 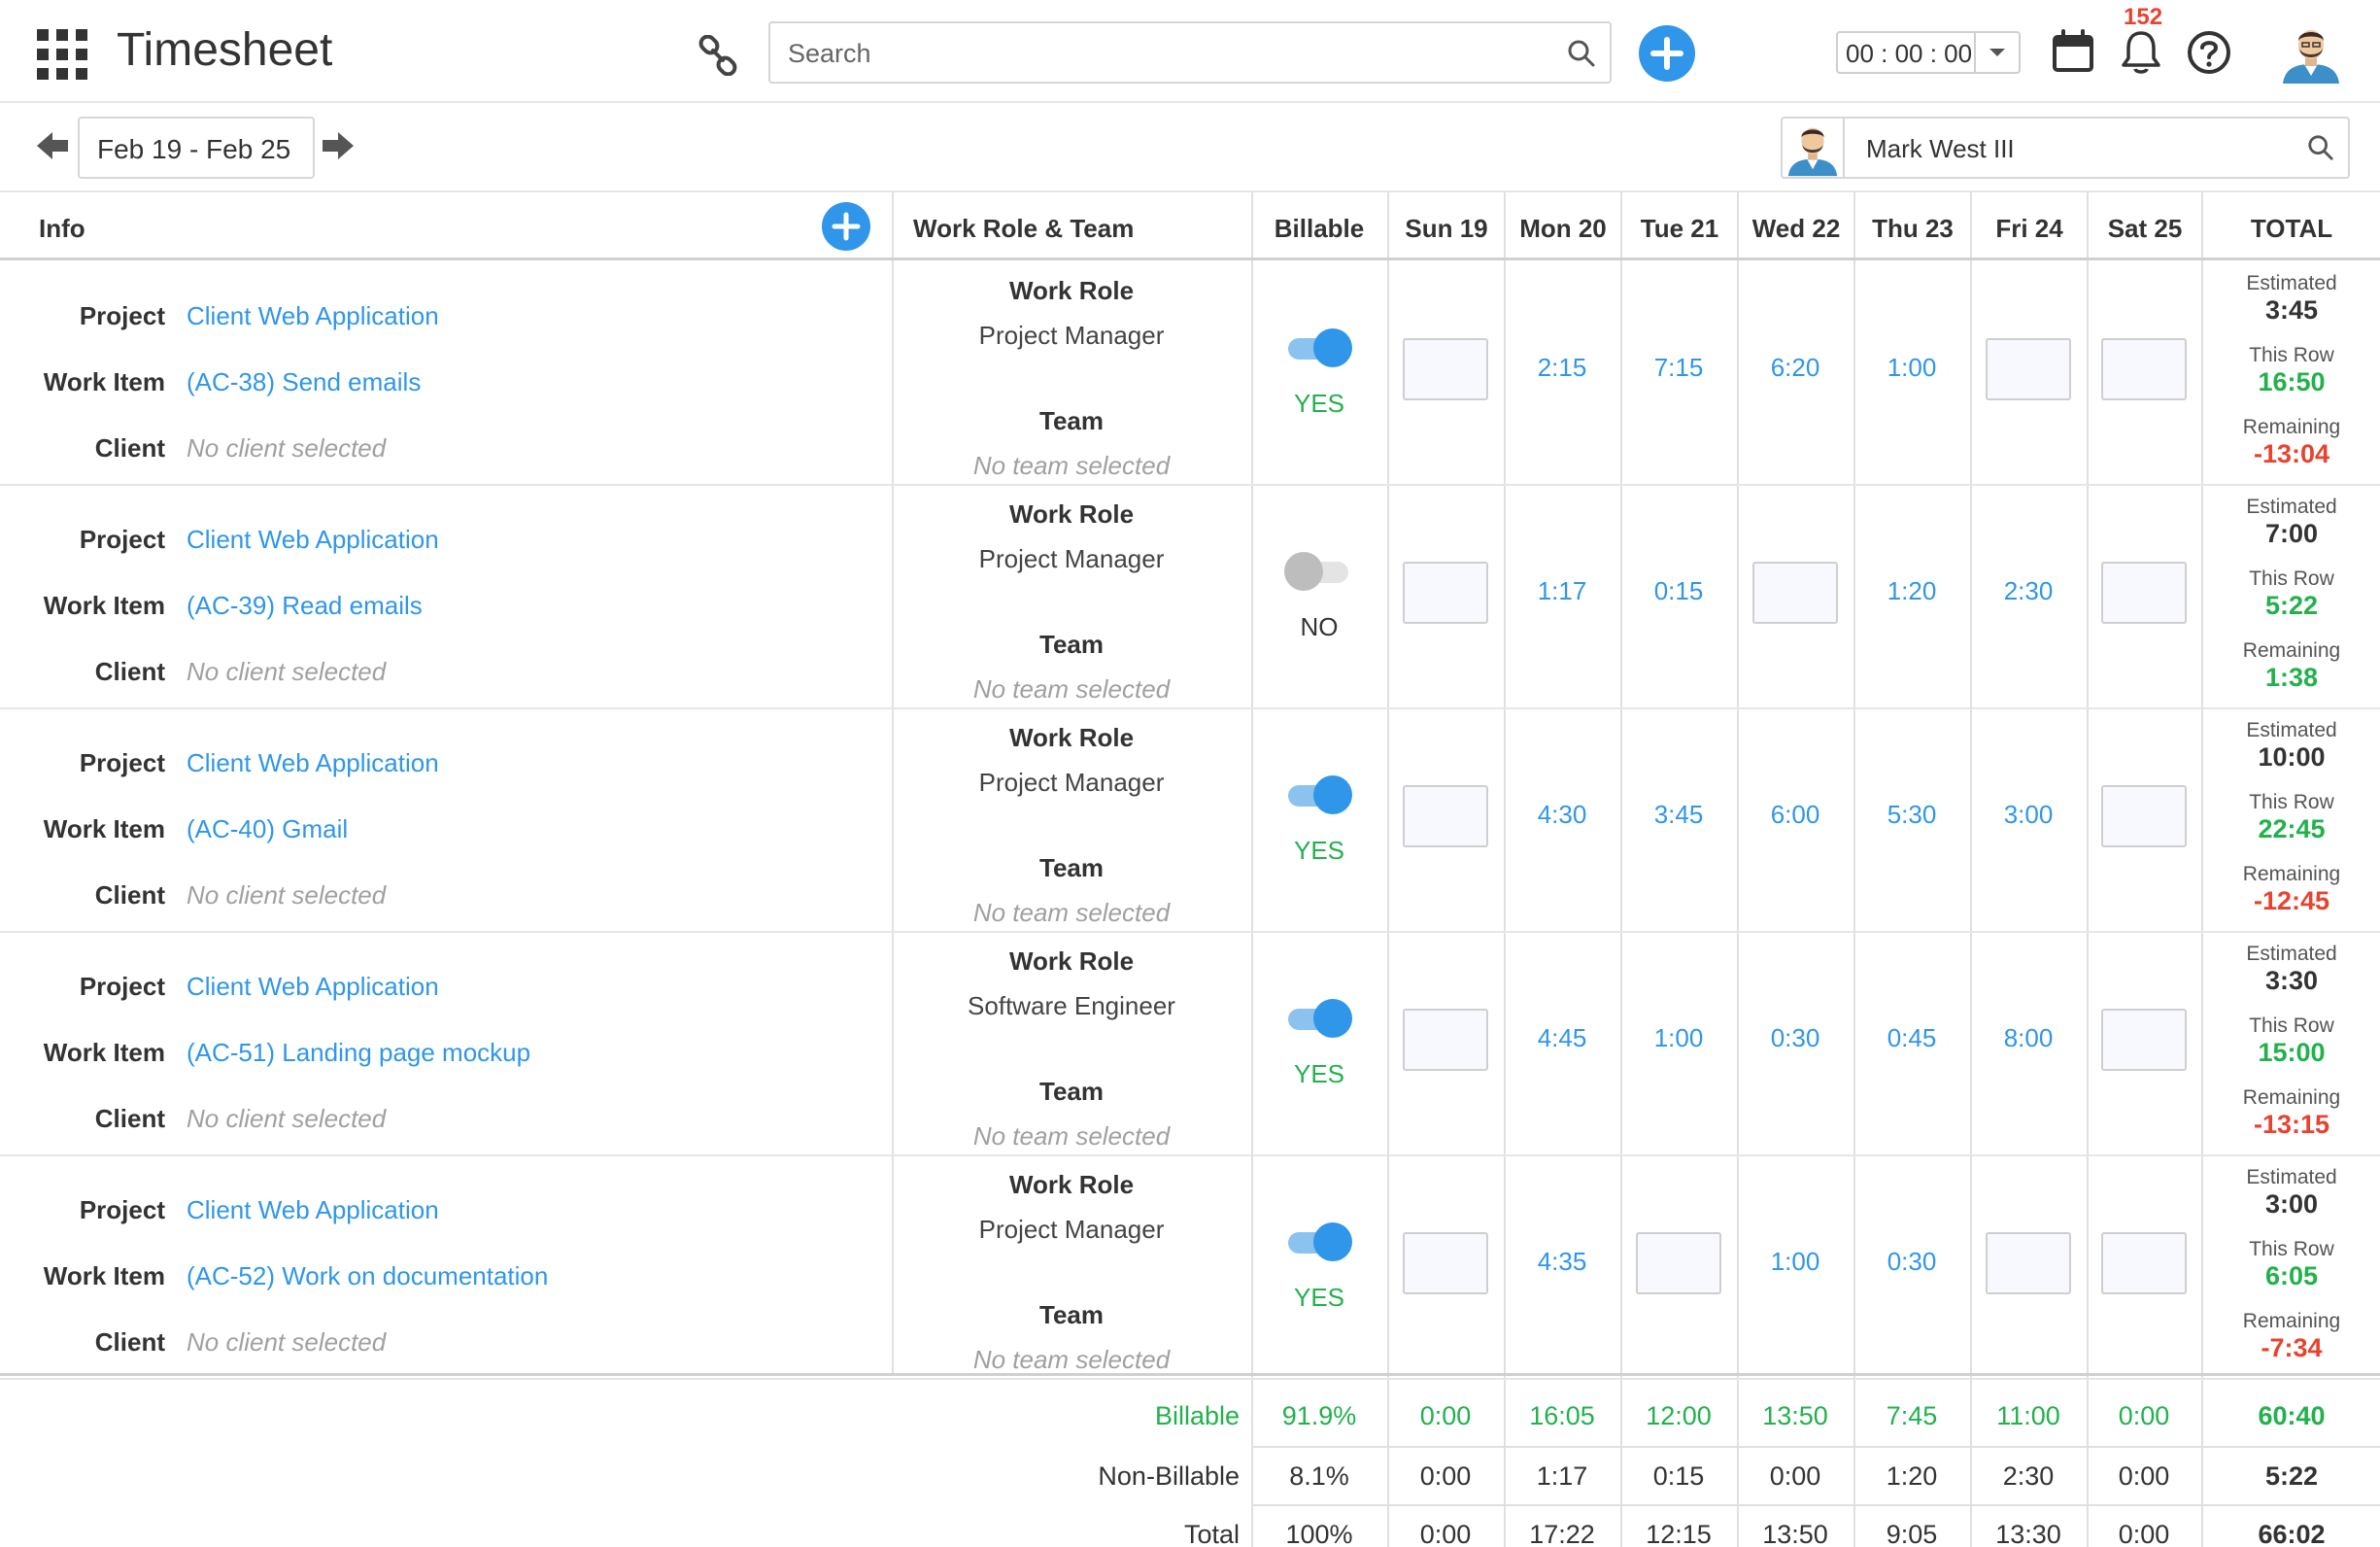 What do you see at coordinates (2291, 1249) in the screenshot?
I see `this-row-label: This Row` at bounding box center [2291, 1249].